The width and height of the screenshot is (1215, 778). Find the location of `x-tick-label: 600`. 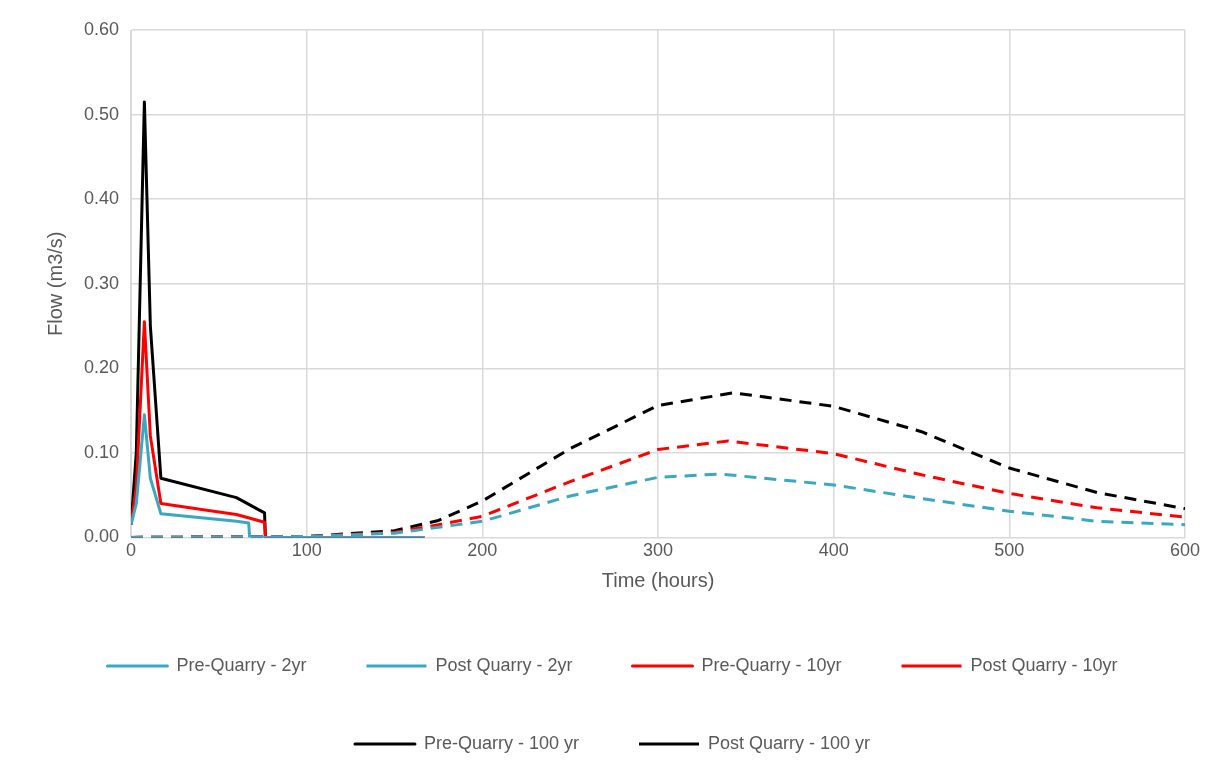

x-tick-label: 600 is located at coordinates (1185, 550).